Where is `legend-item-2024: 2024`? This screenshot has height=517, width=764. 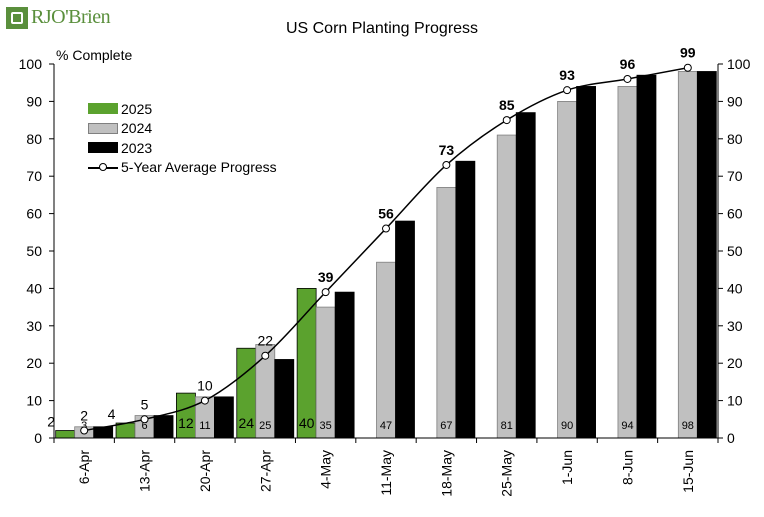
legend-item-2024: 2024 is located at coordinates (182, 129).